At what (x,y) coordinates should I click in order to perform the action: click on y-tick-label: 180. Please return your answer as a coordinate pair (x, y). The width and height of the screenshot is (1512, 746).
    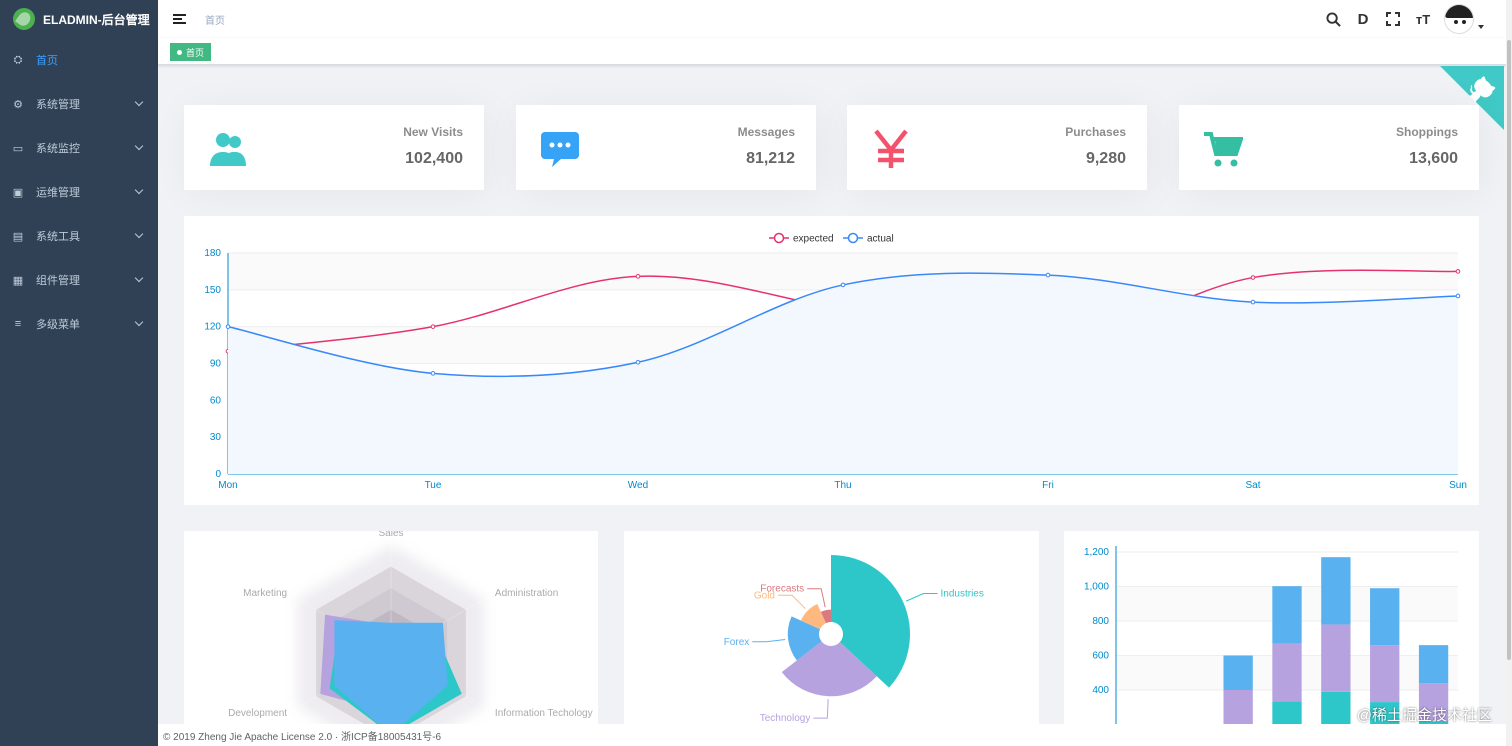
    Looking at the image, I should click on (212, 253).